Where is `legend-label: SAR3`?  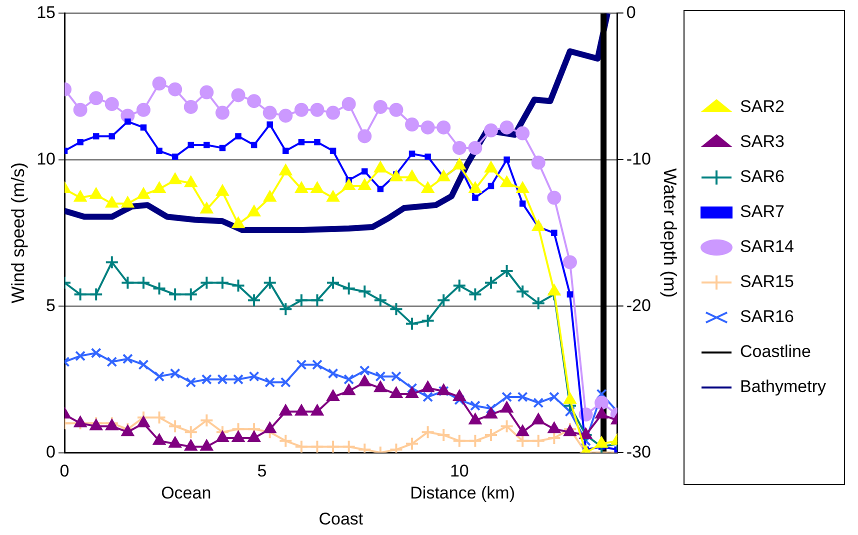 legend-label: SAR3 is located at coordinates (762, 142).